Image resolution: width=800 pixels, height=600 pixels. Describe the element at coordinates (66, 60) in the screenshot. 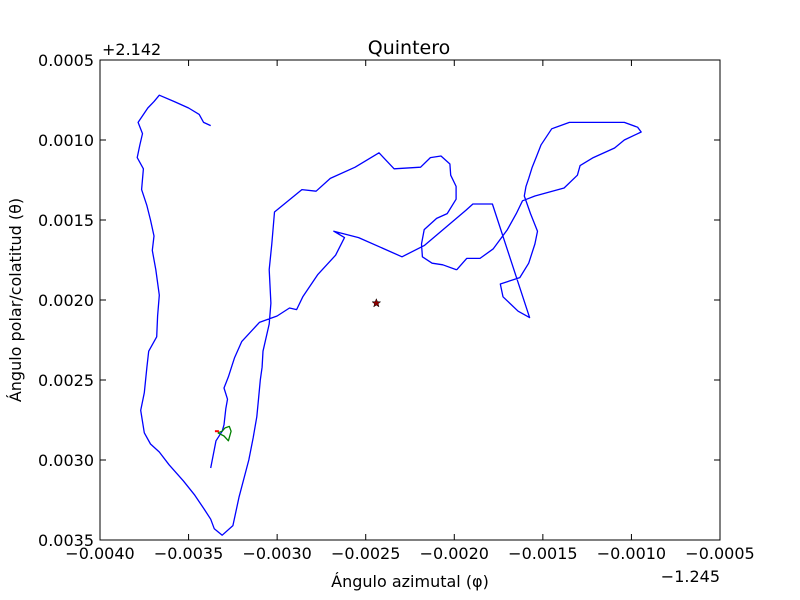

I see `y-tick-label: 0.0005` at that location.